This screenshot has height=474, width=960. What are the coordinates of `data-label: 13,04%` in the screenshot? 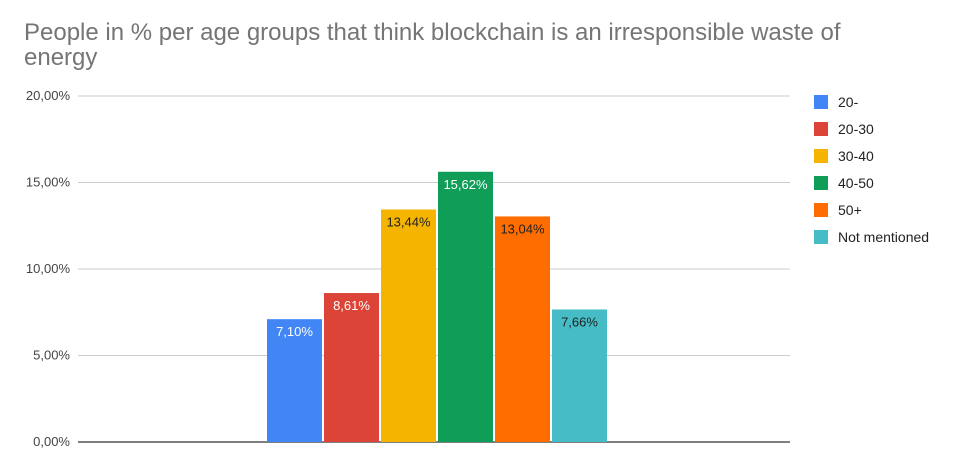 It's located at (522, 228).